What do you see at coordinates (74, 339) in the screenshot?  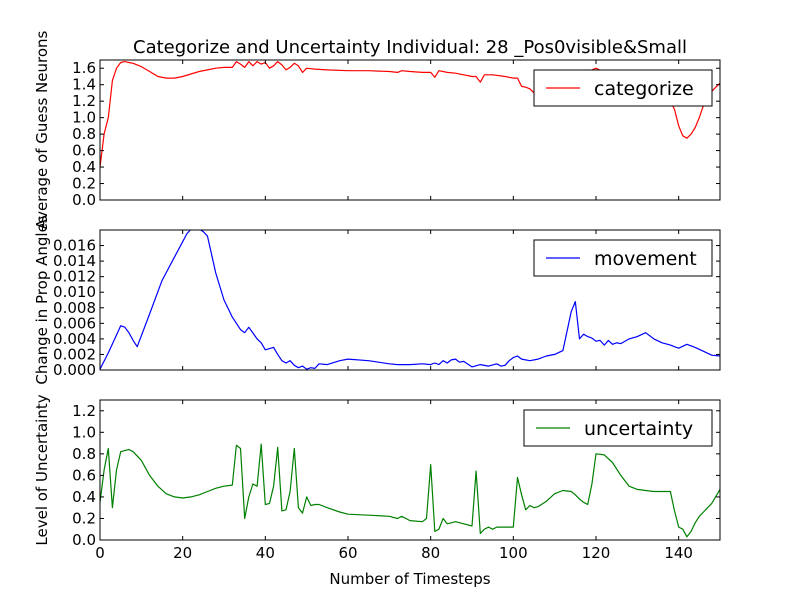 I see `y-tick-label: 0.004` at bounding box center [74, 339].